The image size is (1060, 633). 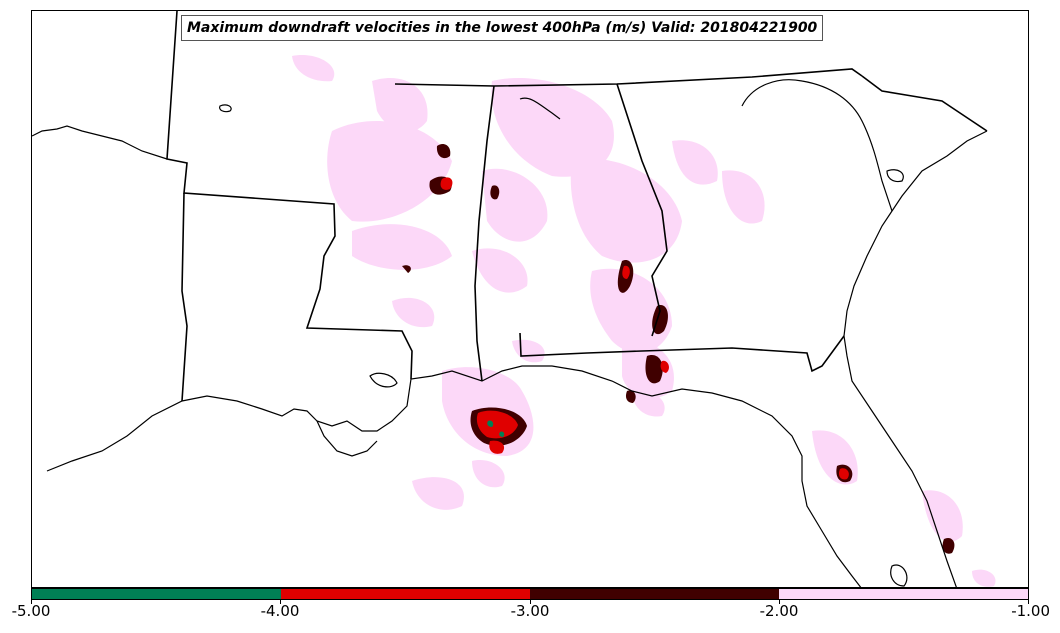 What do you see at coordinates (405, 594) in the screenshot?
I see `colorbar-bin-red` at bounding box center [405, 594].